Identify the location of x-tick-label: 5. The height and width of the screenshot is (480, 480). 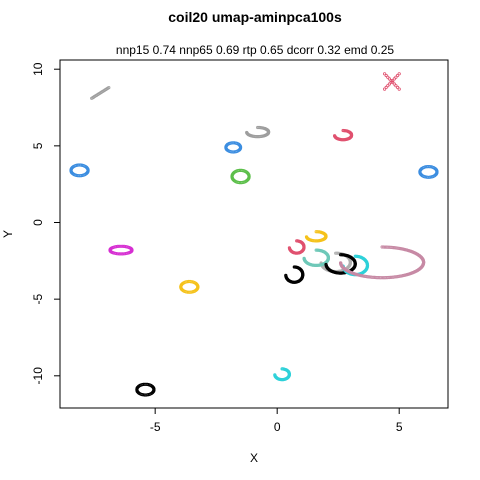
(399, 427).